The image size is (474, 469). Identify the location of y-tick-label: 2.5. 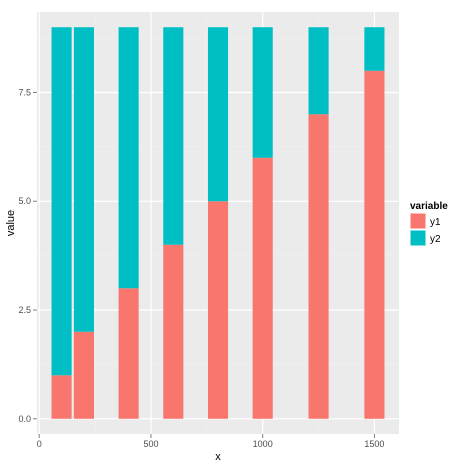
(24, 310).